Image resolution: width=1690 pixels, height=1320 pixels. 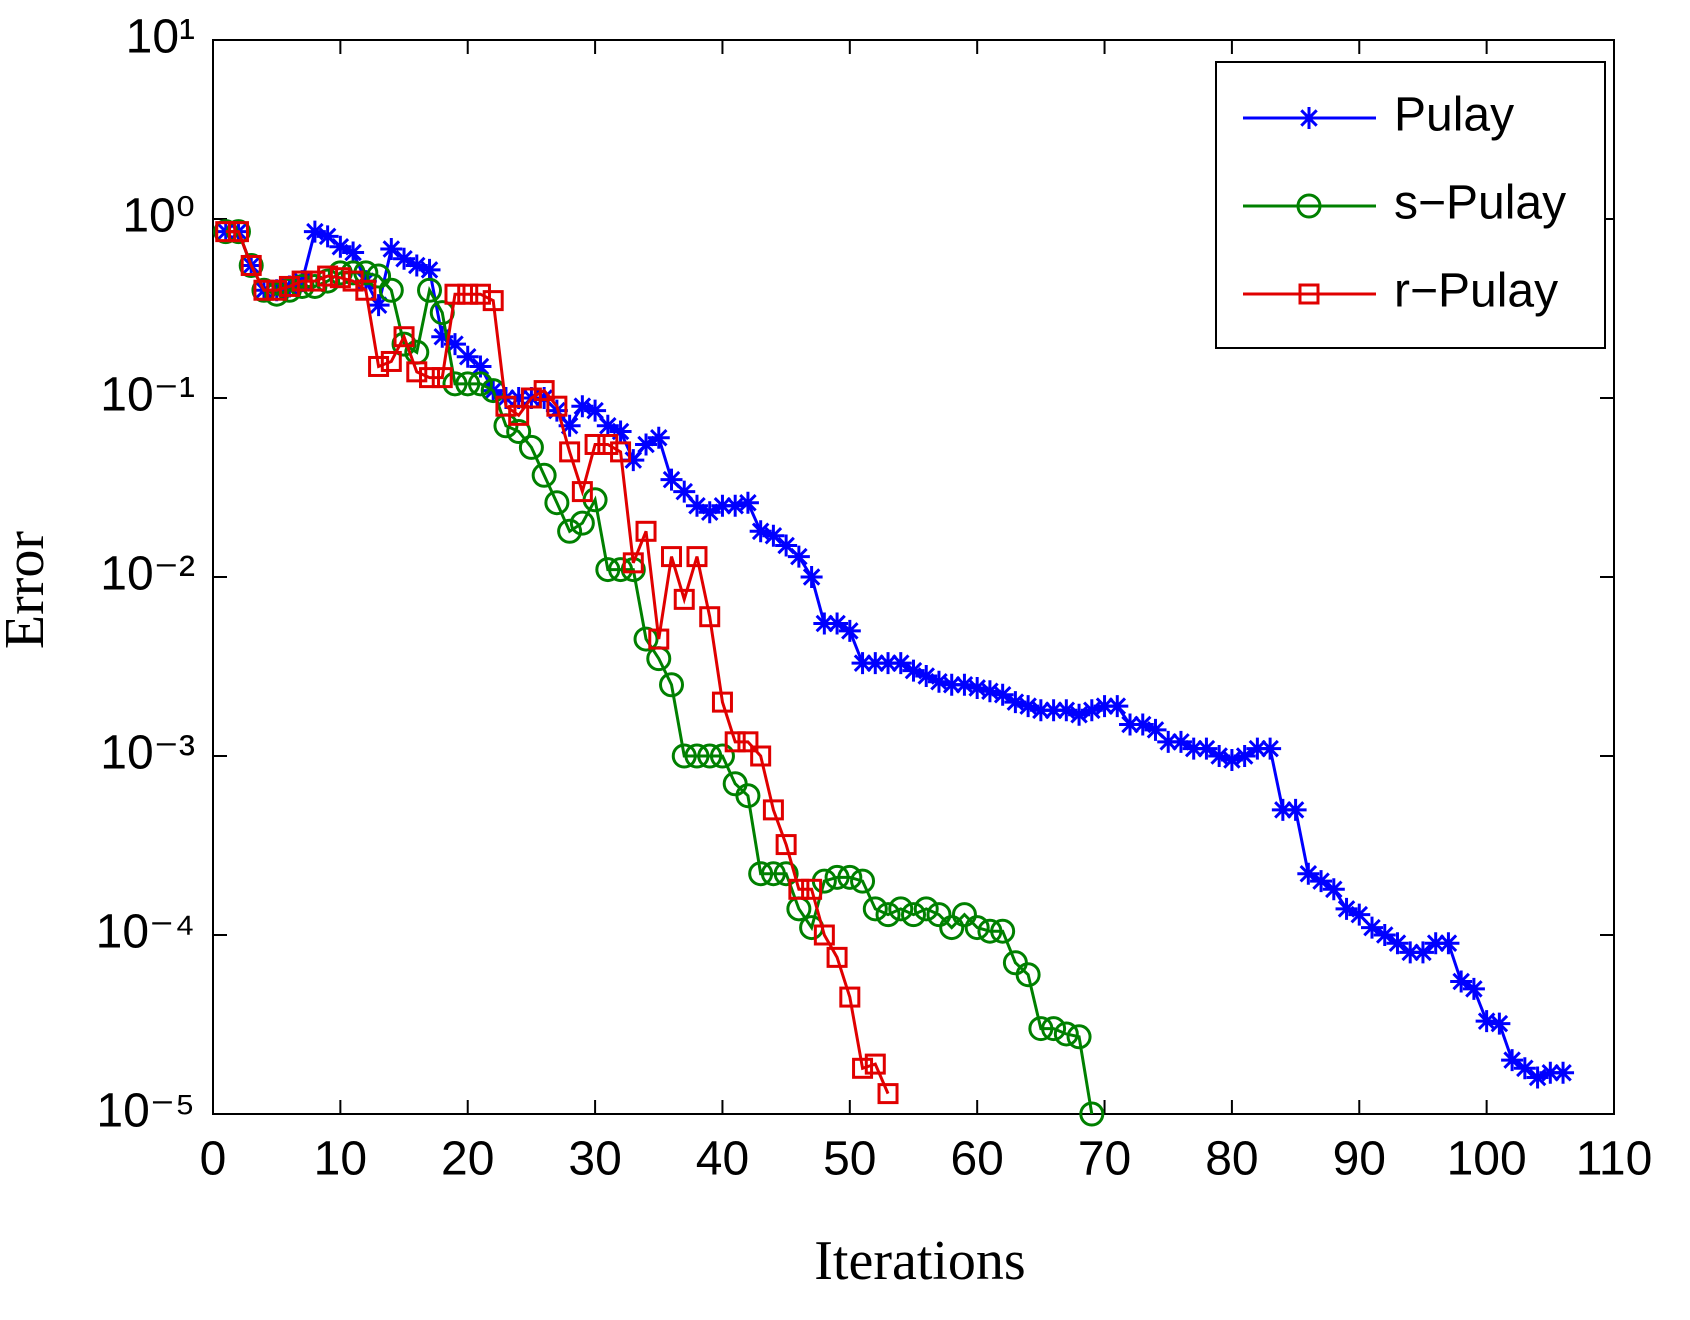 I want to click on x-tick-label: 20, so click(x=467, y=1159).